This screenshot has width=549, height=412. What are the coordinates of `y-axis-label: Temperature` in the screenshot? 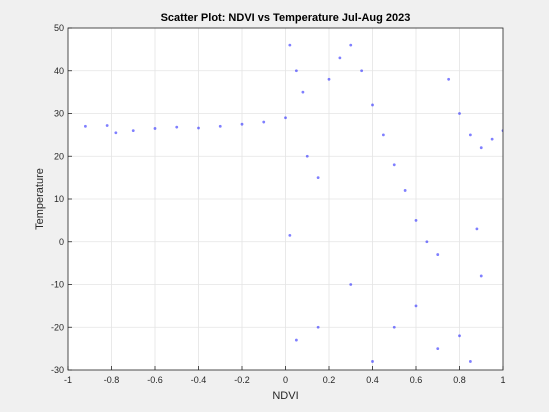 It's located at (40, 199).